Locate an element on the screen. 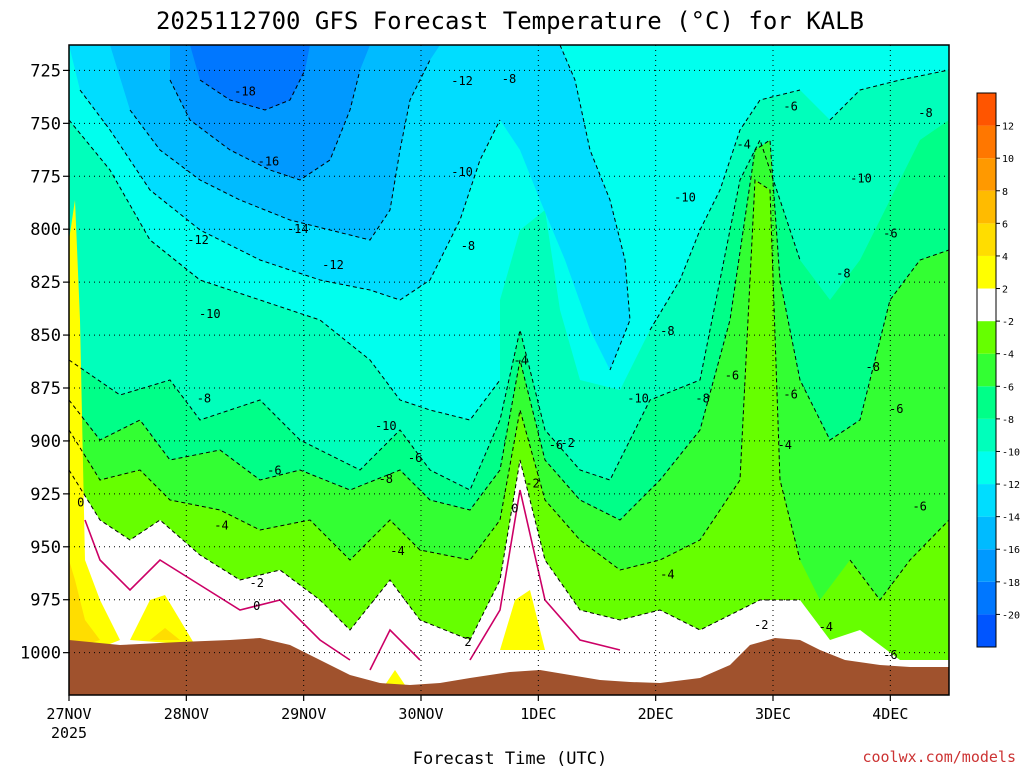  contour-label: -16 is located at coordinates (269, 161).